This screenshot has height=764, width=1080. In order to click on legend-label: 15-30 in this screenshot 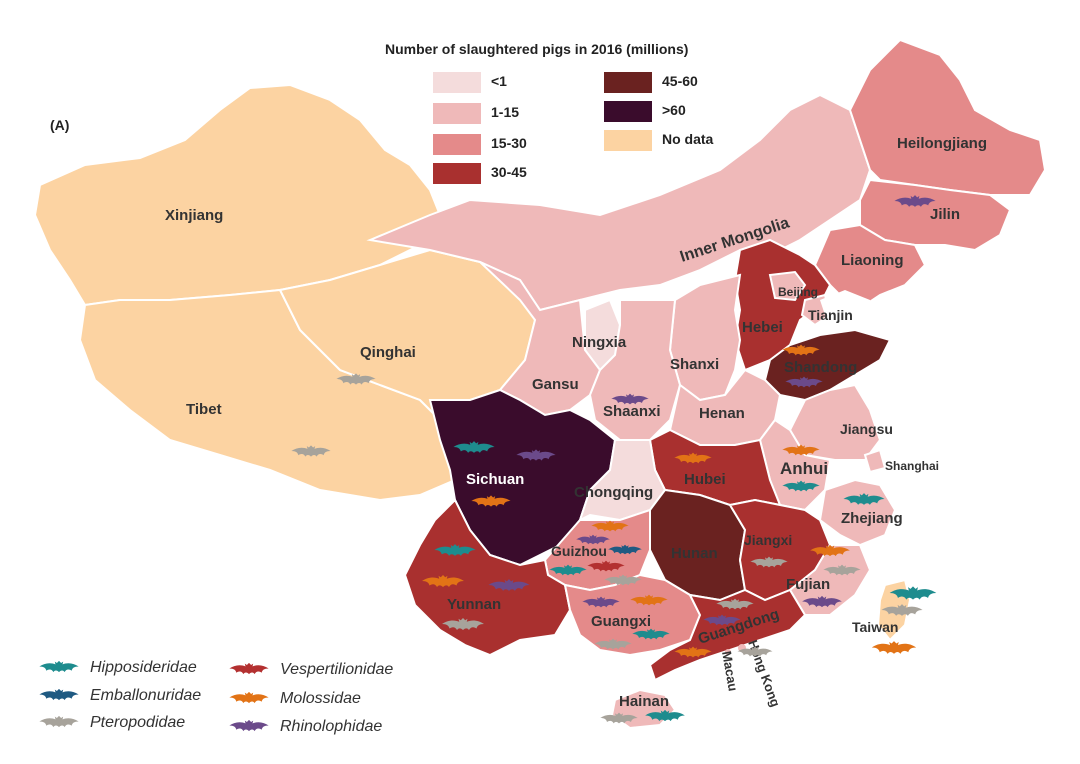, I will do `click(509, 143)`.